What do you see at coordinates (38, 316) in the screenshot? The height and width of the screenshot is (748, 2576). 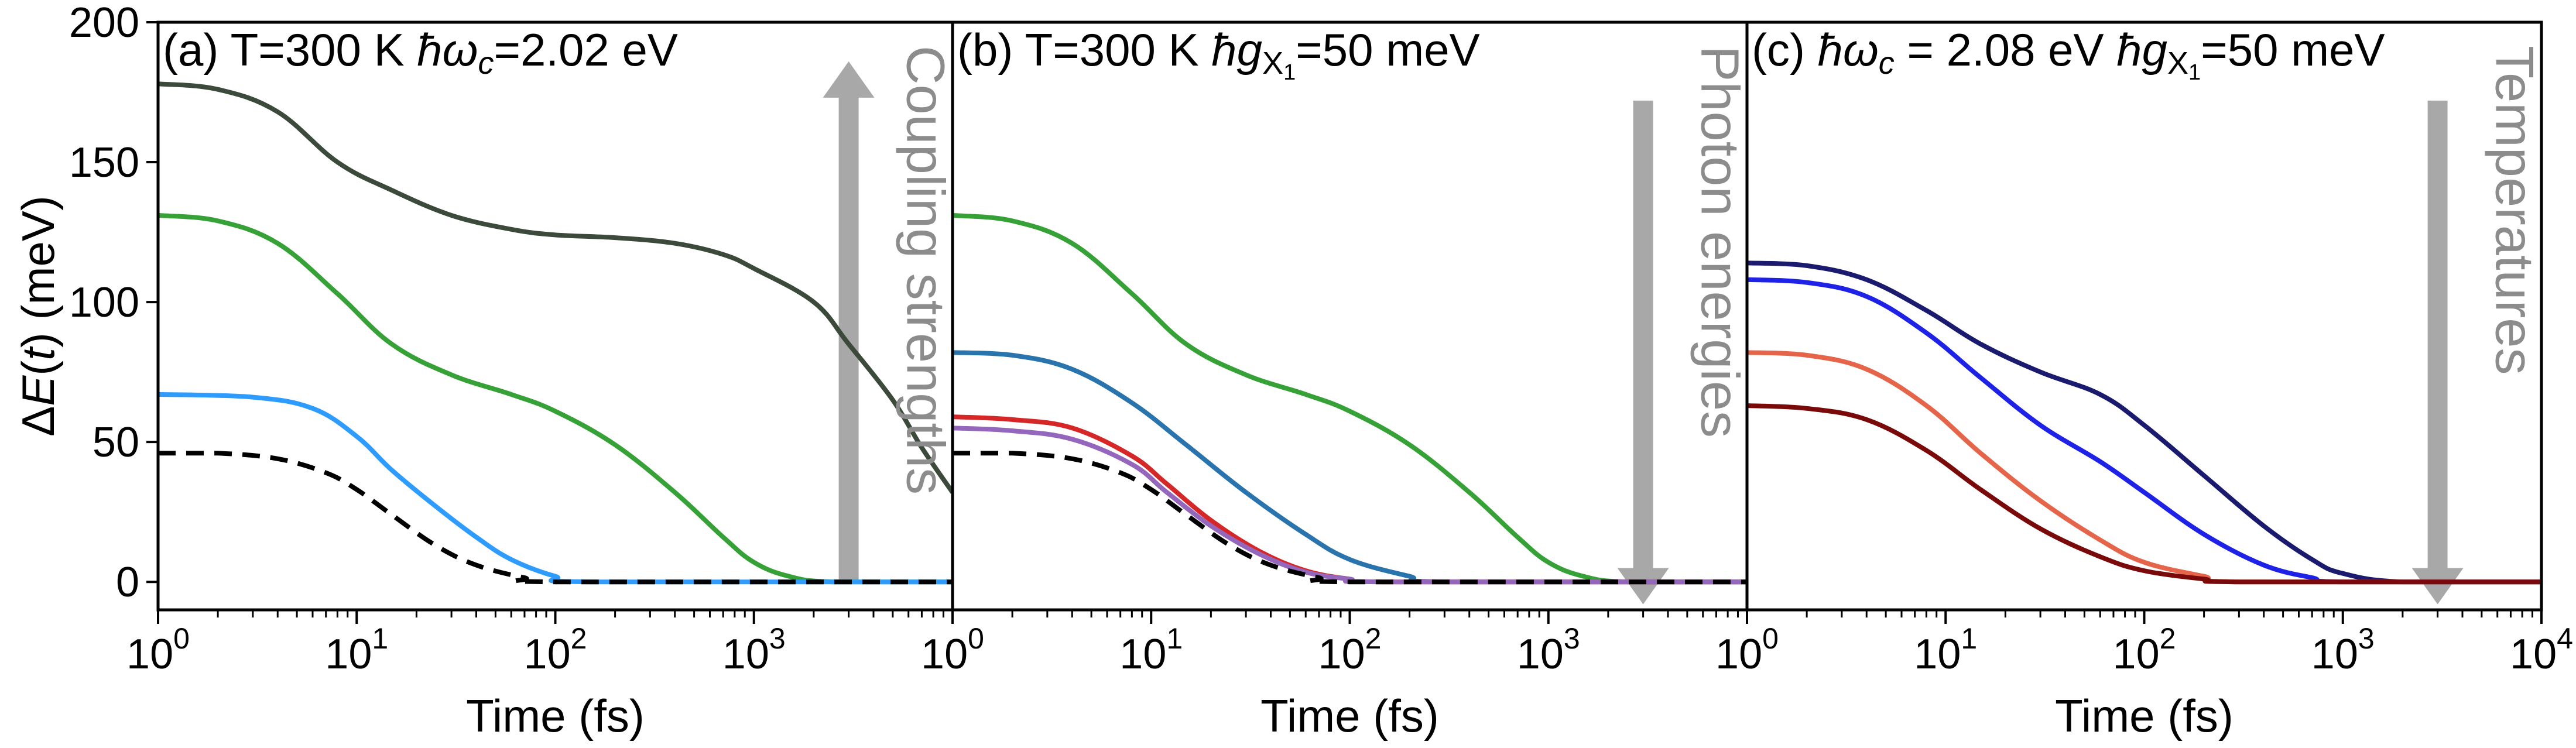 I see `y-axis-label: ΔE(t) (meV)` at bounding box center [38, 316].